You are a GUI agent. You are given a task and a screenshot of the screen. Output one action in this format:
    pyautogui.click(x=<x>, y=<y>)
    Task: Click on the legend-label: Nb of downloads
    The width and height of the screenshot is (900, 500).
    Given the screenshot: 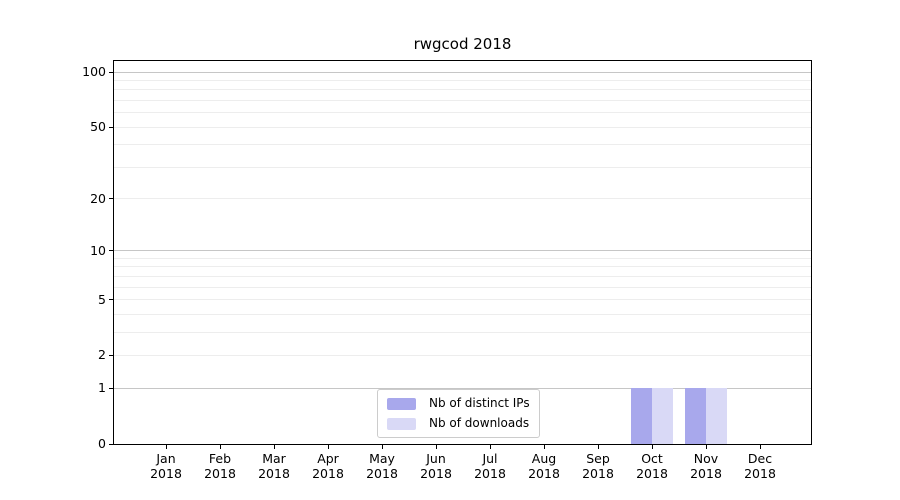 What is the action you would take?
    pyautogui.click(x=479, y=423)
    